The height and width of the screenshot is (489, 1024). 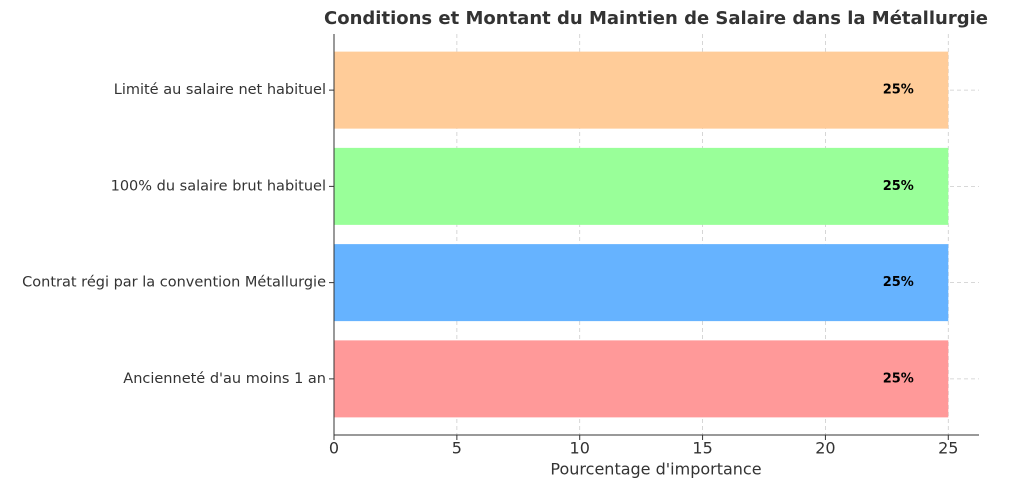 What do you see at coordinates (702, 448) in the screenshot?
I see `x-tick-label: 15` at bounding box center [702, 448].